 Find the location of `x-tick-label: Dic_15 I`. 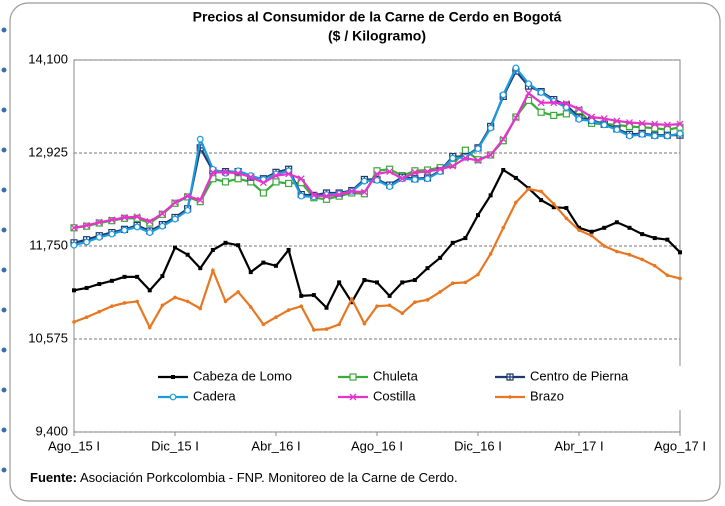

x-tick-label: Dic_15 I is located at coordinates (175, 445).